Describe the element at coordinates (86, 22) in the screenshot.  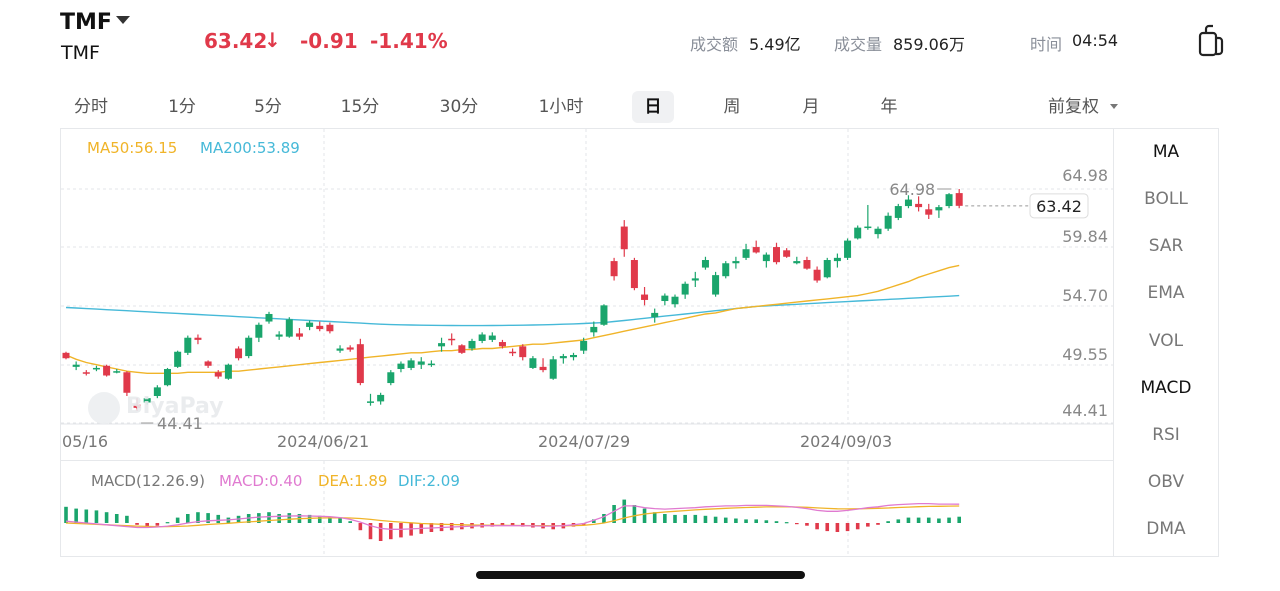
I see `symbol-title: TMF` at that location.